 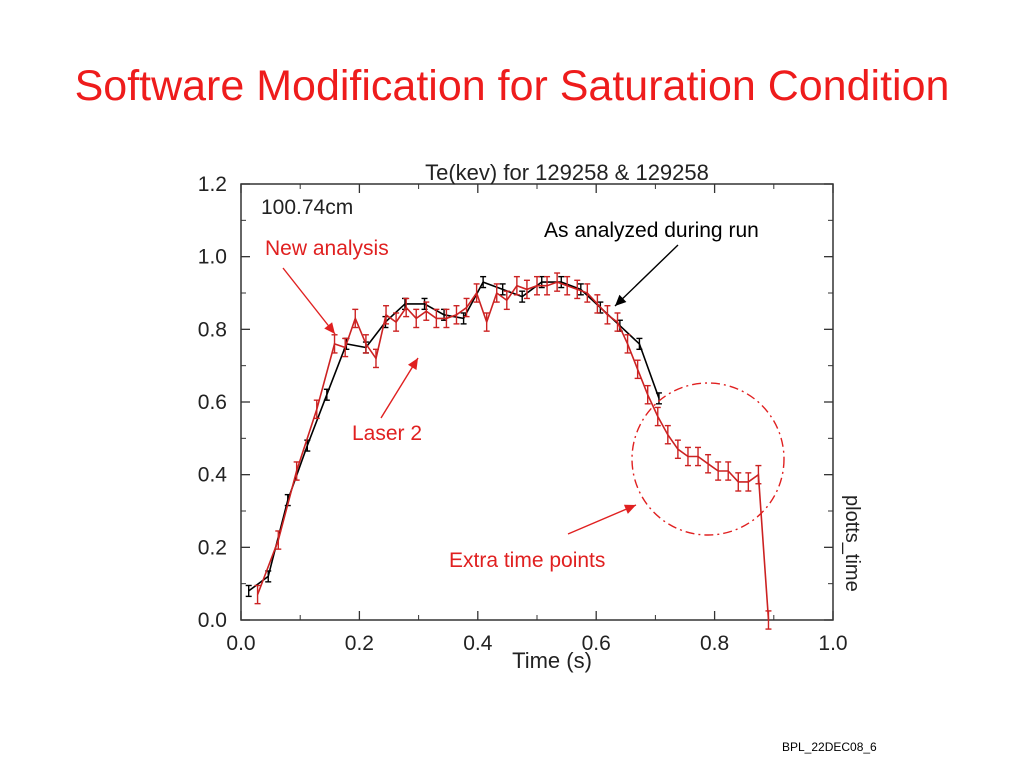 I want to click on annotation-extra-points: Extra time points, so click(x=527, y=560).